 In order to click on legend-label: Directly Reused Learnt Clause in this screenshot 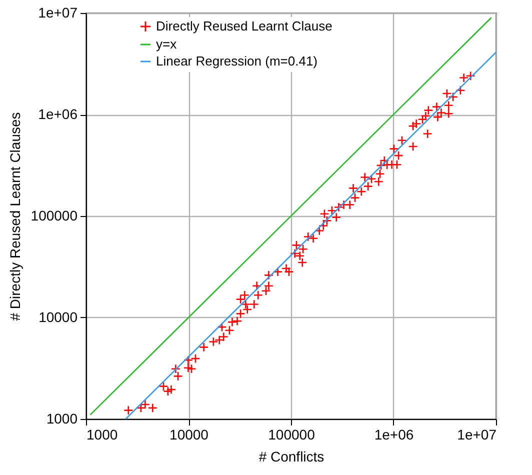, I will do `click(244, 26)`.